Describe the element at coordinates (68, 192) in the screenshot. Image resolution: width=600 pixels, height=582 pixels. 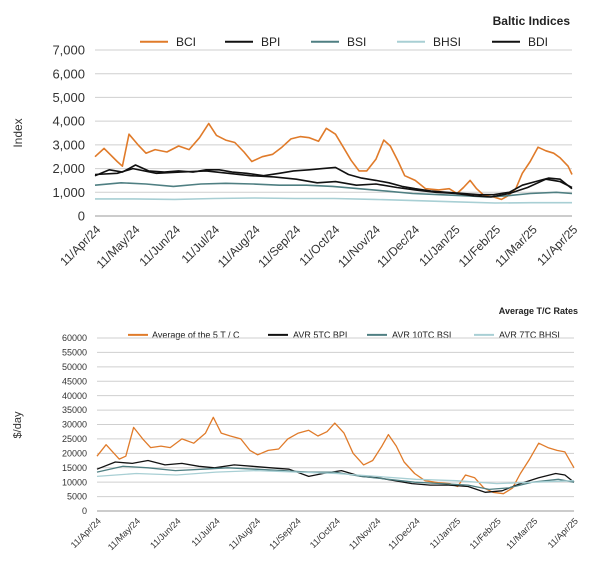
I see `y-tick-label: 1,000` at that location.